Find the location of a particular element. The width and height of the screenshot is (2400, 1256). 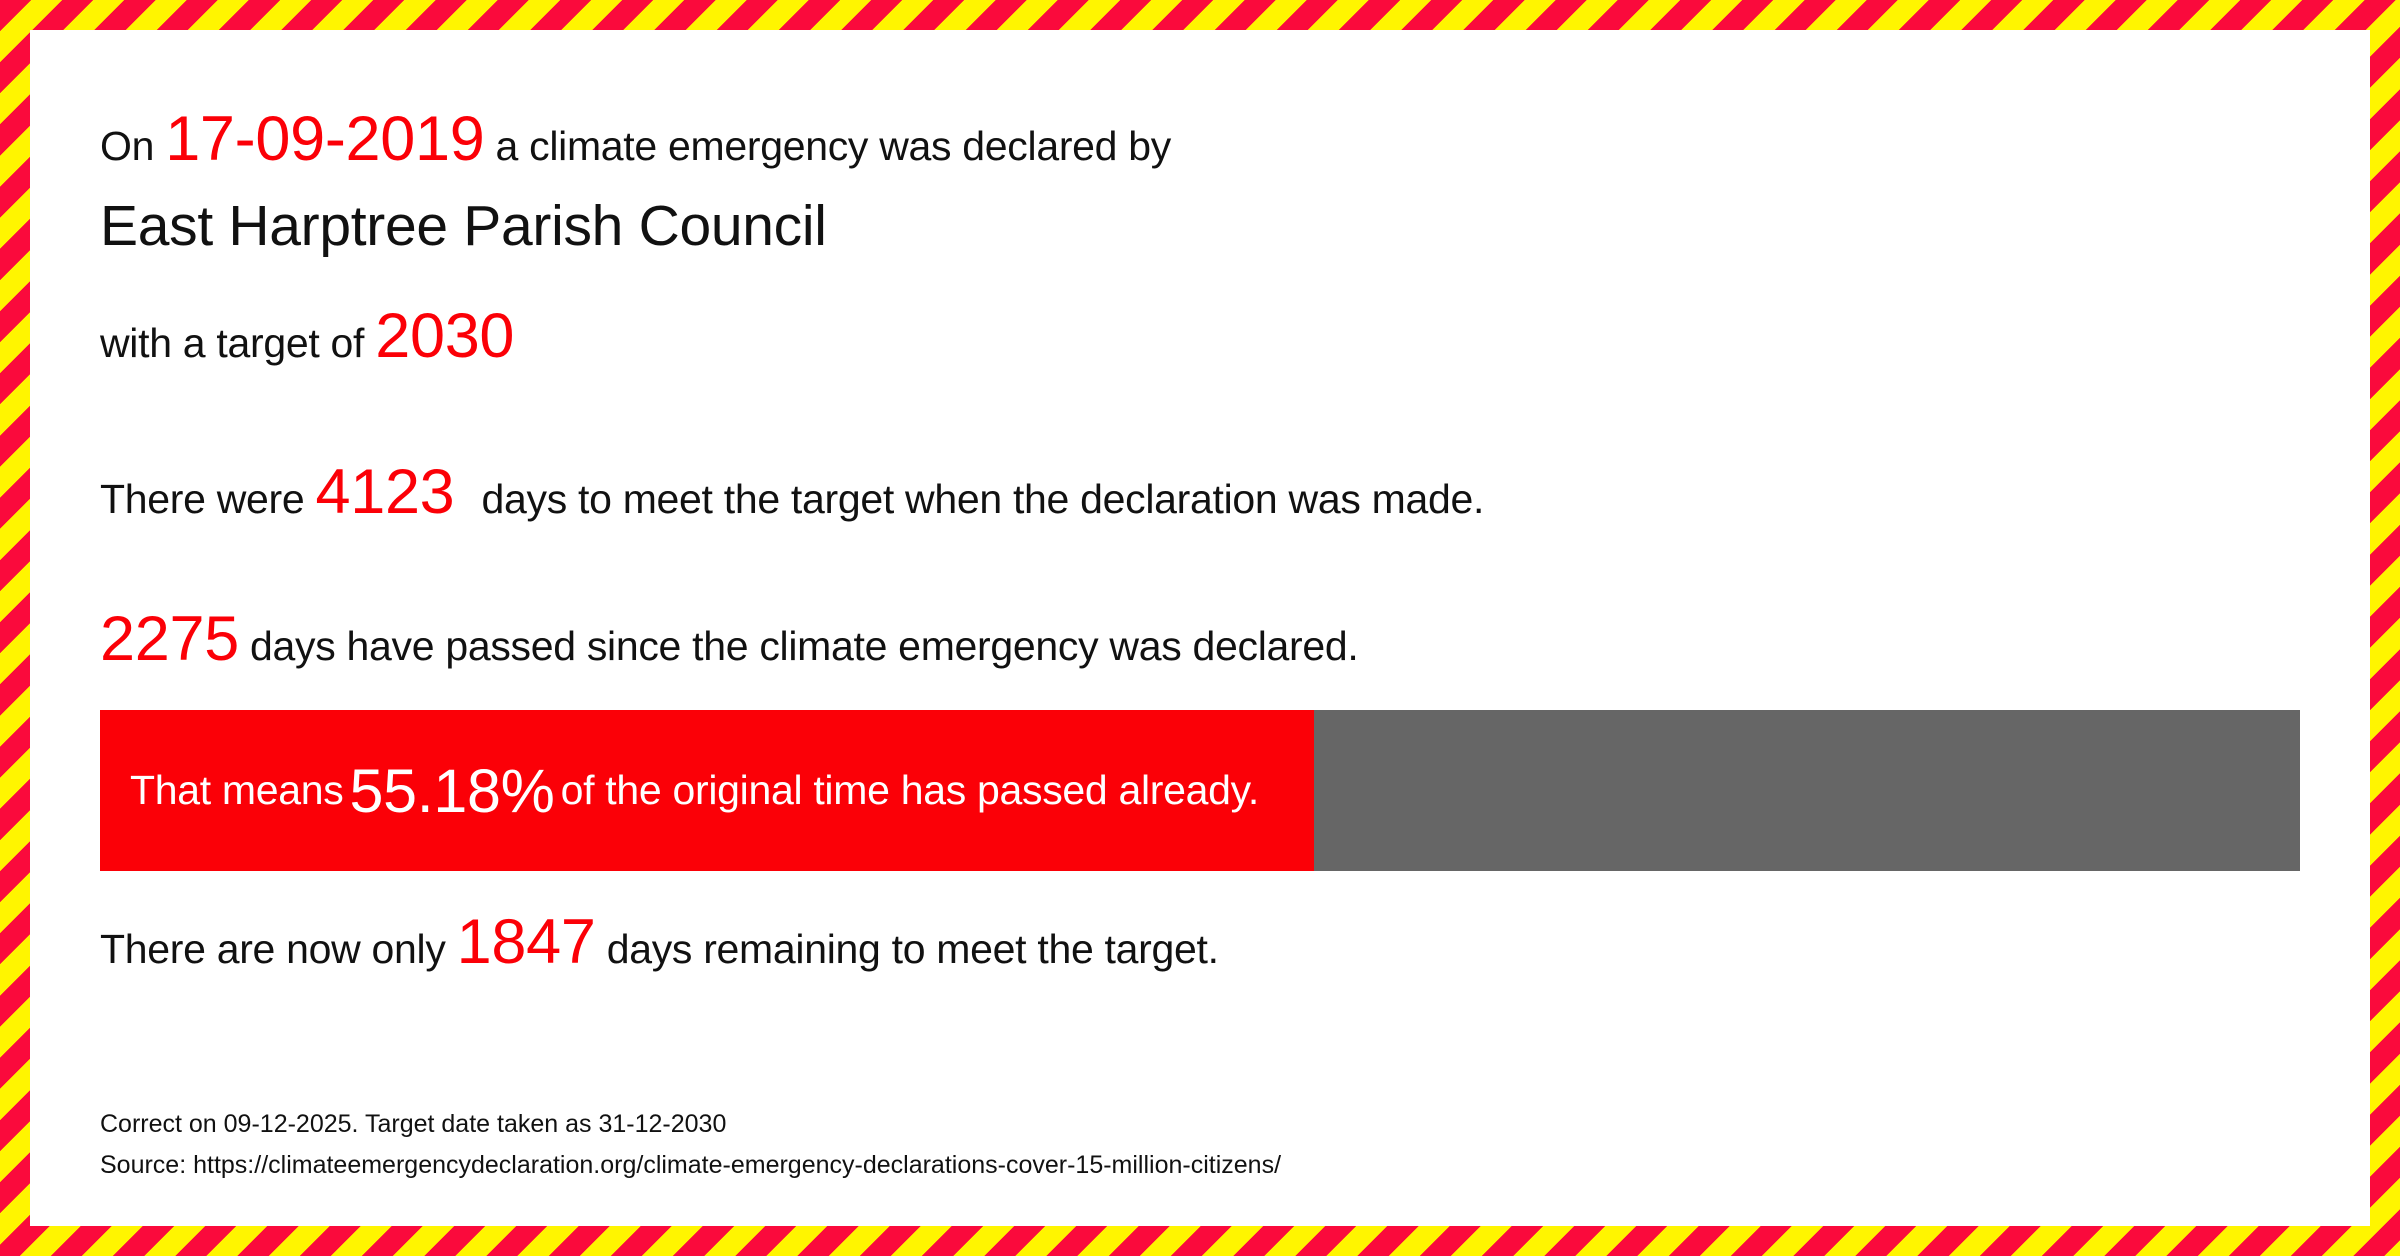

days-passed-value: 2275 is located at coordinates (169, 639).